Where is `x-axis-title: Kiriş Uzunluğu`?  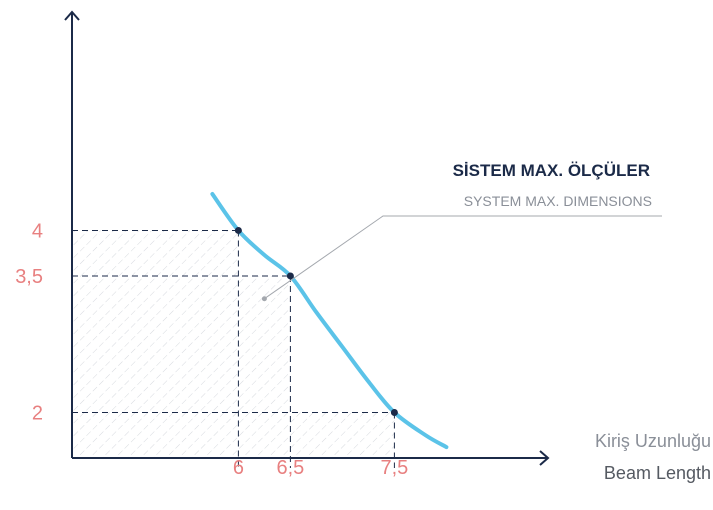 x-axis-title: Kiriş Uzunluğu is located at coordinates (653, 441).